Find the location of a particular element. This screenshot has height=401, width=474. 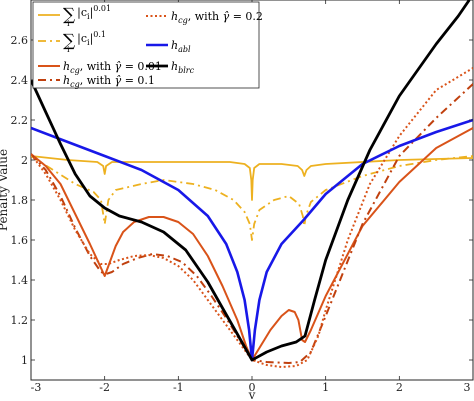

legend-text-series-2: ∑ |ci|0.1 i is located at coordinates (86, 40).